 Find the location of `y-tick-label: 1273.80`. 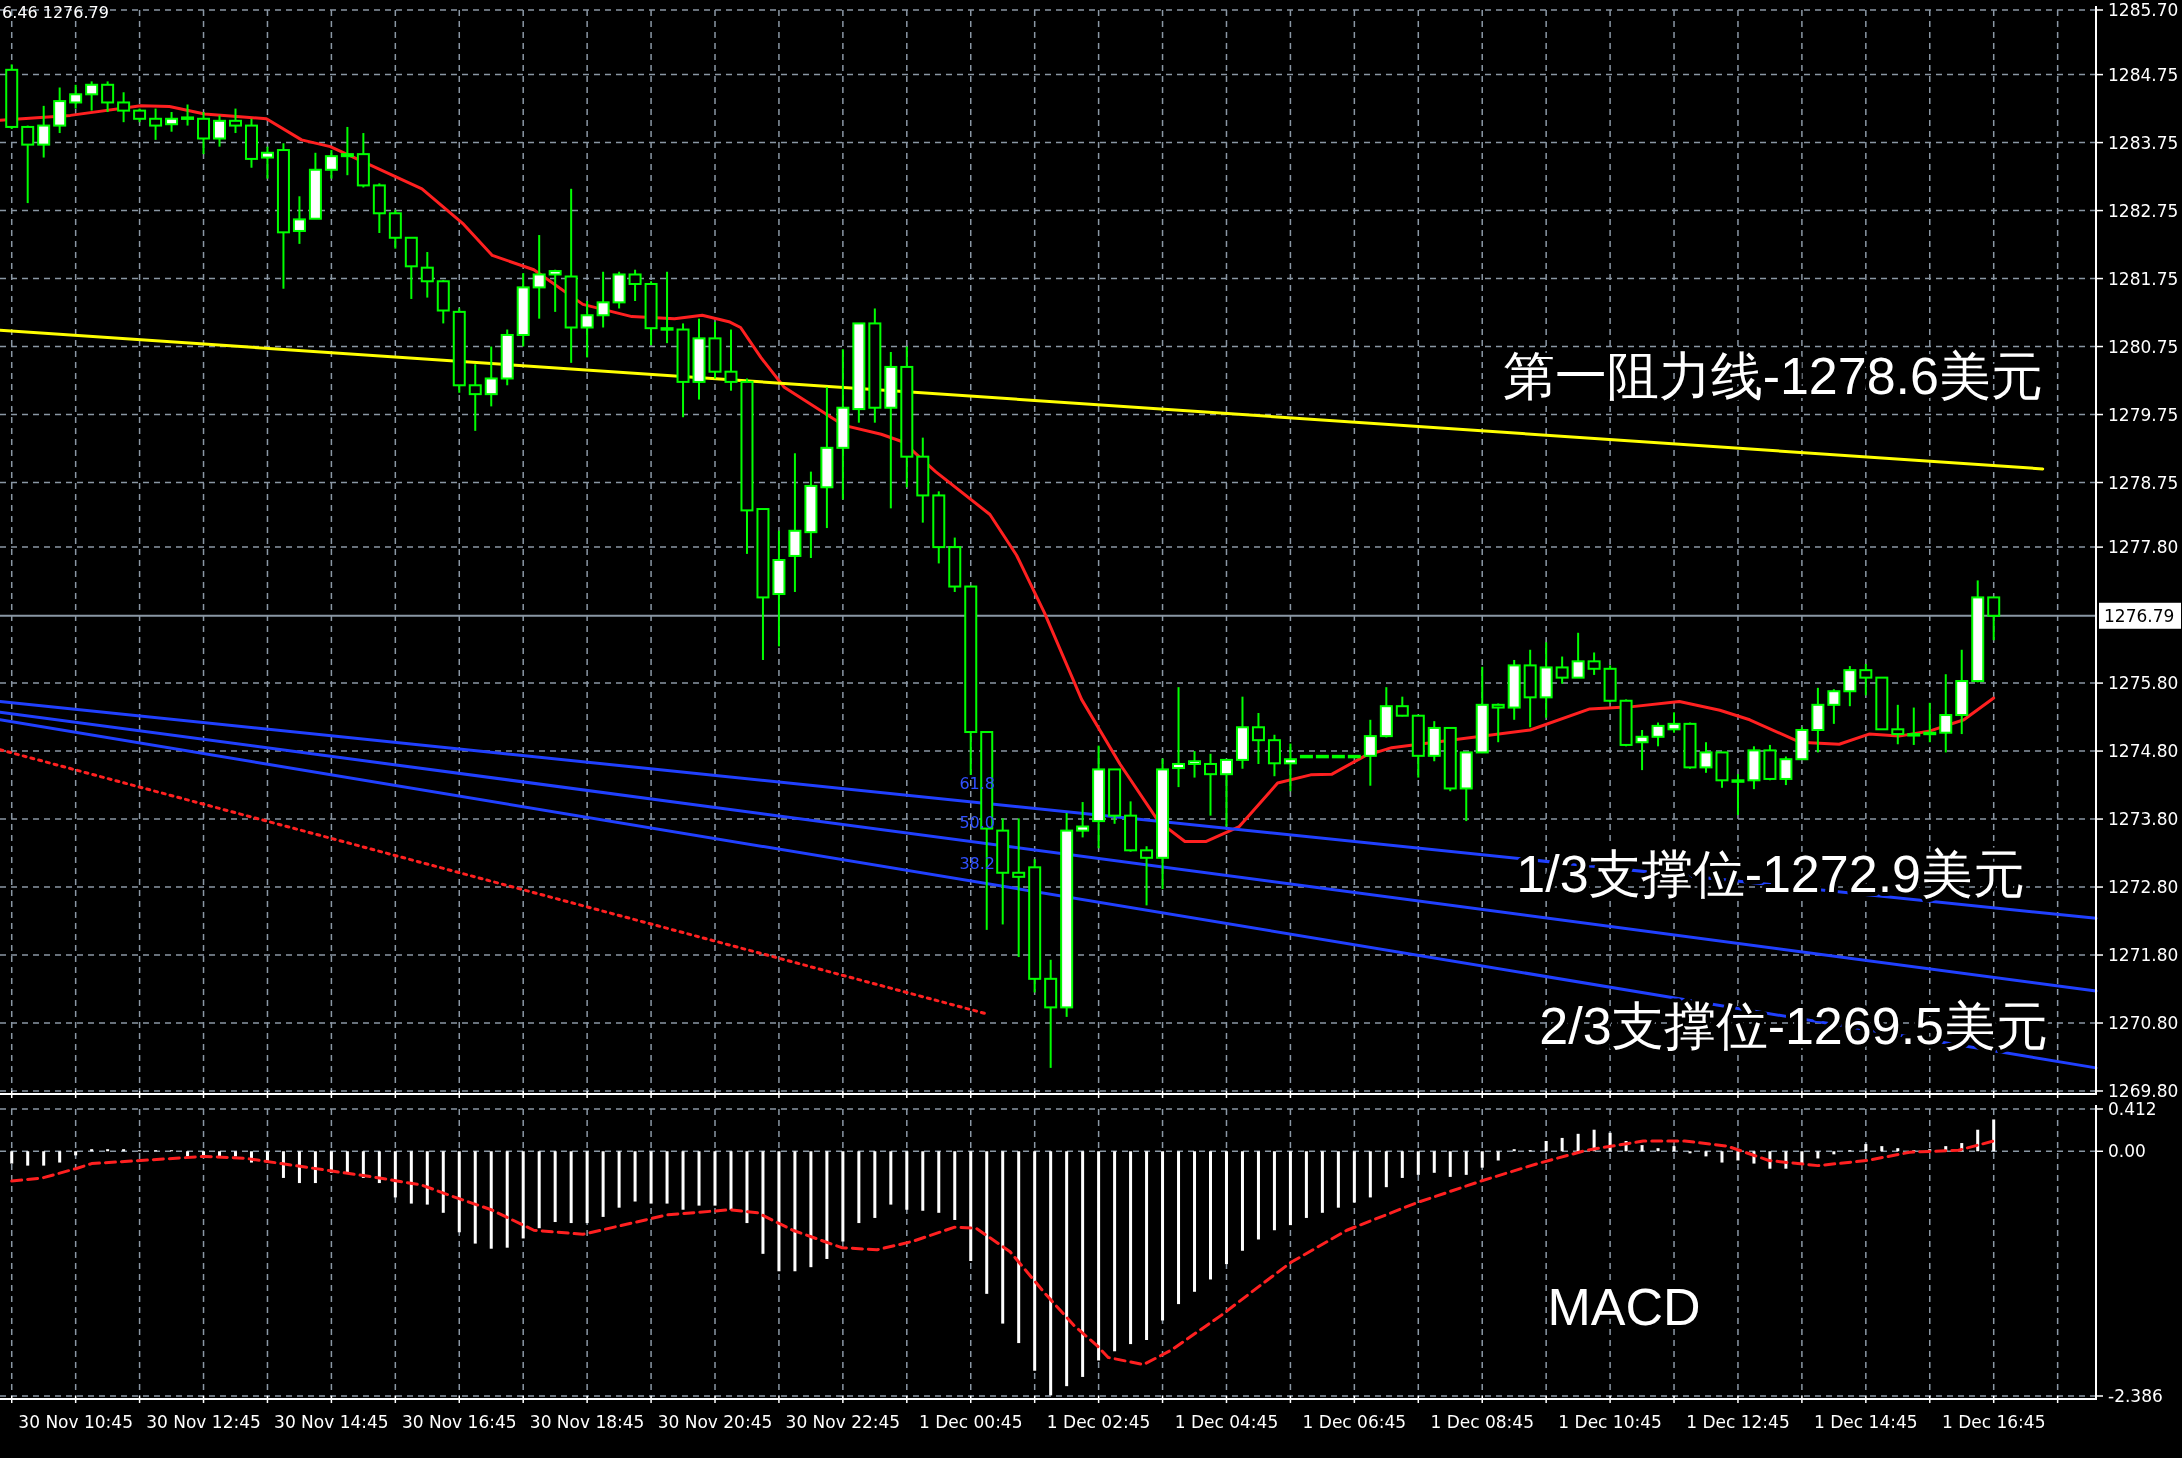

y-tick-label: 1273.80 is located at coordinates (2143, 819).